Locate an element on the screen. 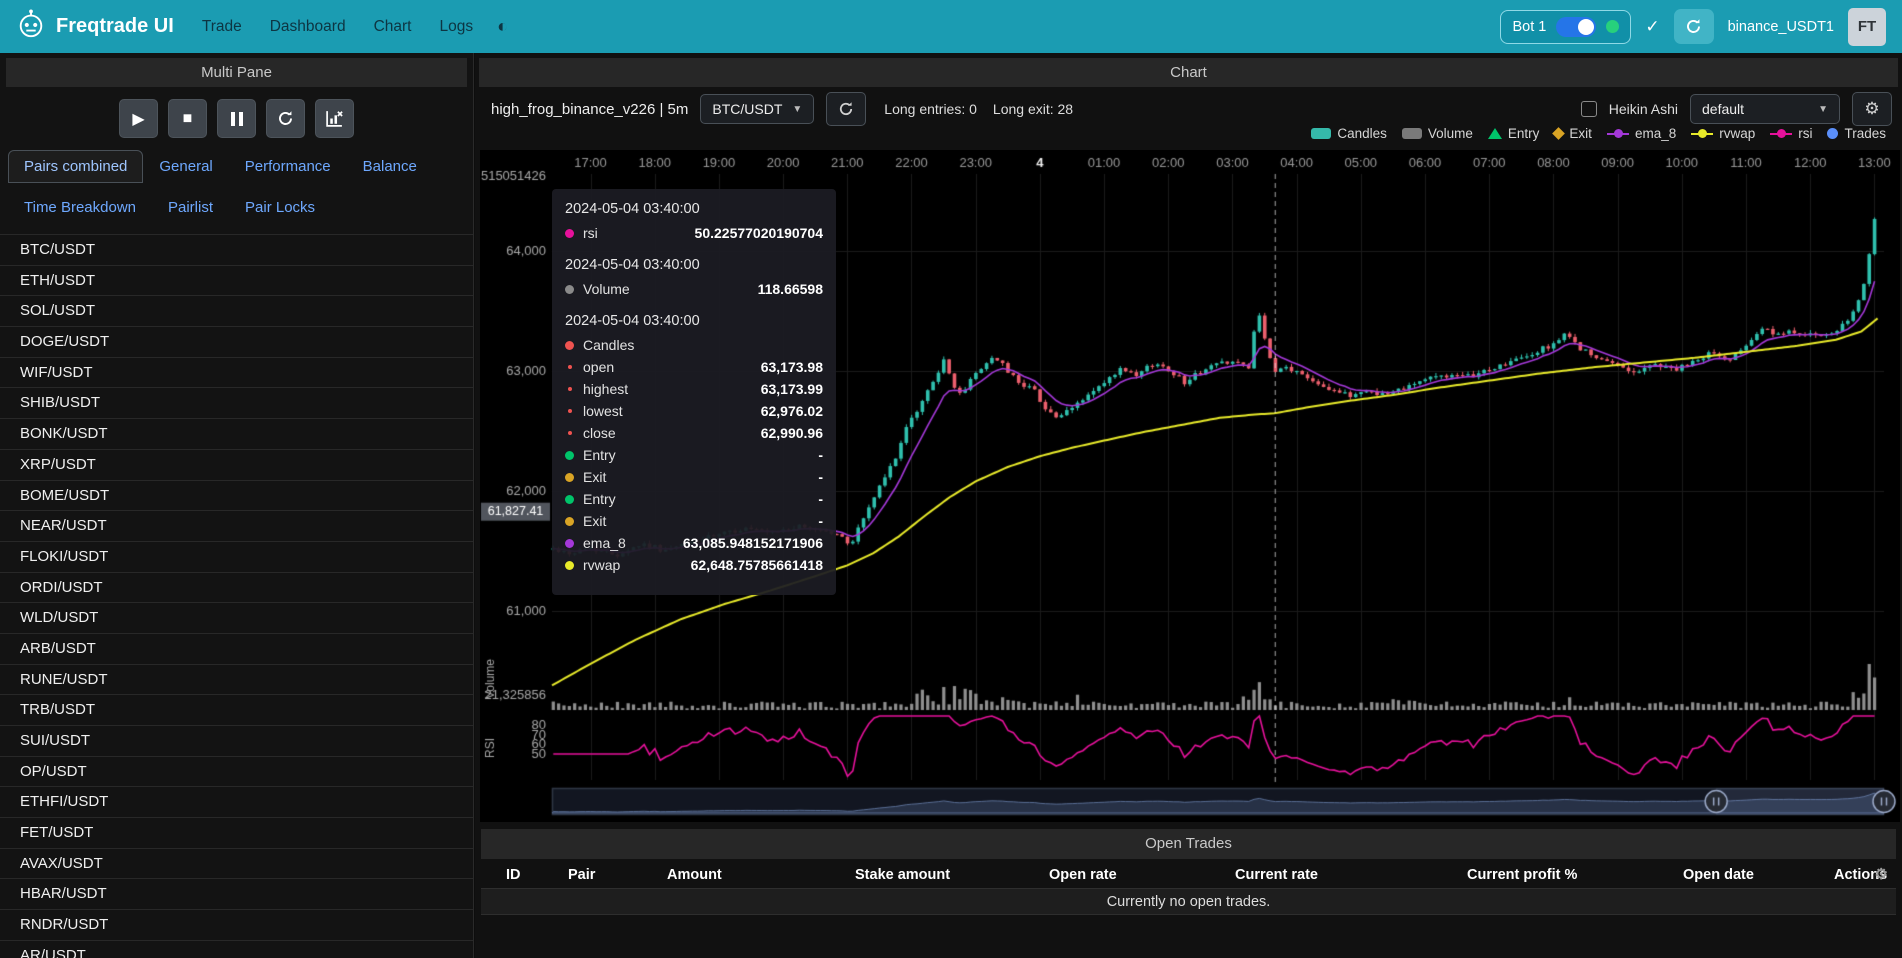  pair-select: BTC/USDT ▼ is located at coordinates (757, 109).